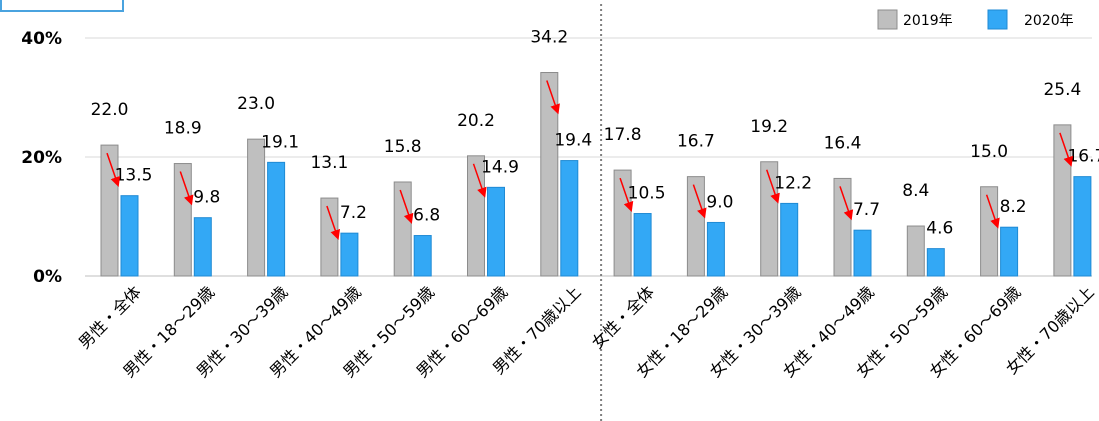  What do you see at coordinates (866, 210) in the screenshot?
I see `data-label-2020: 7.7` at bounding box center [866, 210].